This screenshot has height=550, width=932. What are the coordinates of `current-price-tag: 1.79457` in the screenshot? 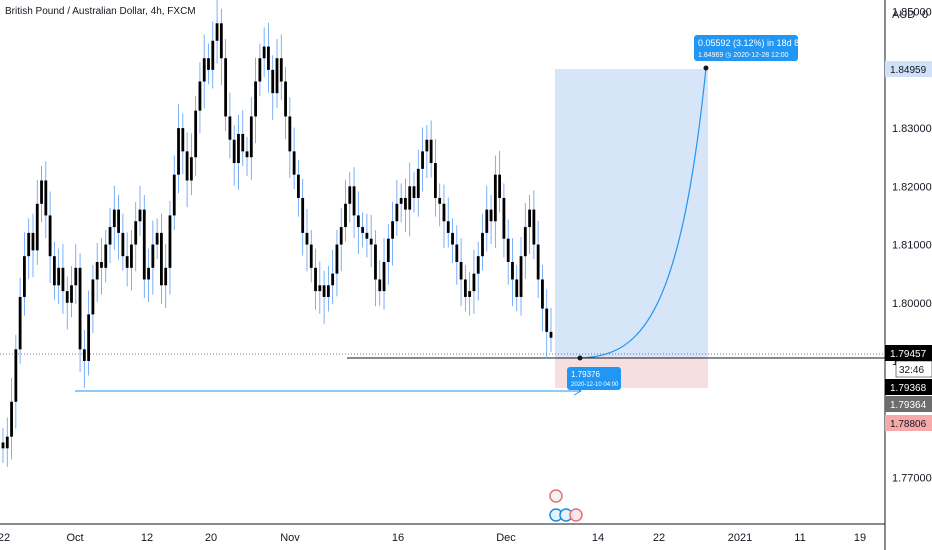 It's located at (908, 353).